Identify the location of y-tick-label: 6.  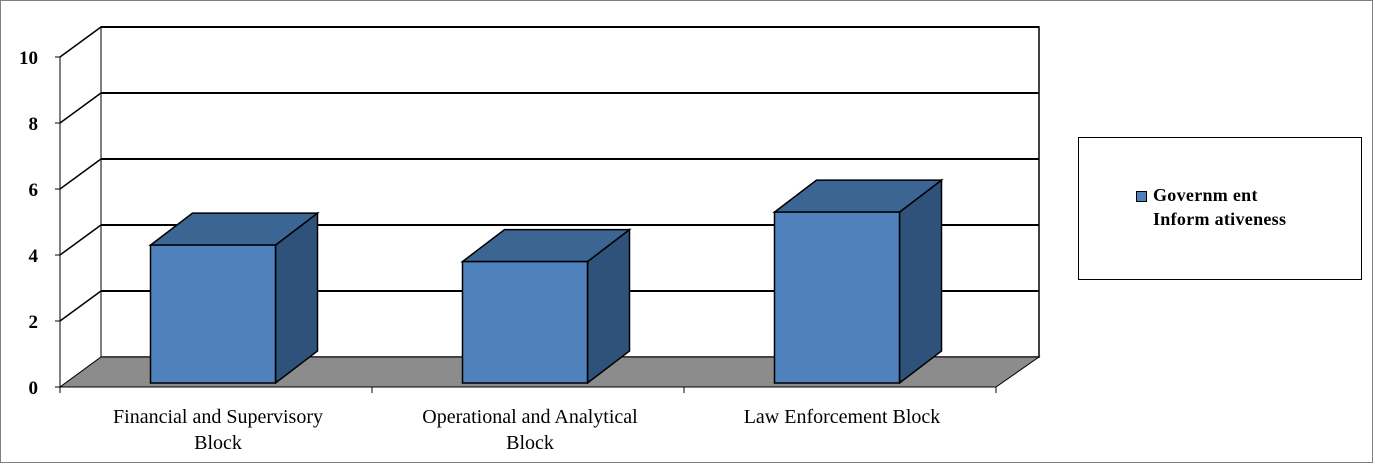
(34, 190).